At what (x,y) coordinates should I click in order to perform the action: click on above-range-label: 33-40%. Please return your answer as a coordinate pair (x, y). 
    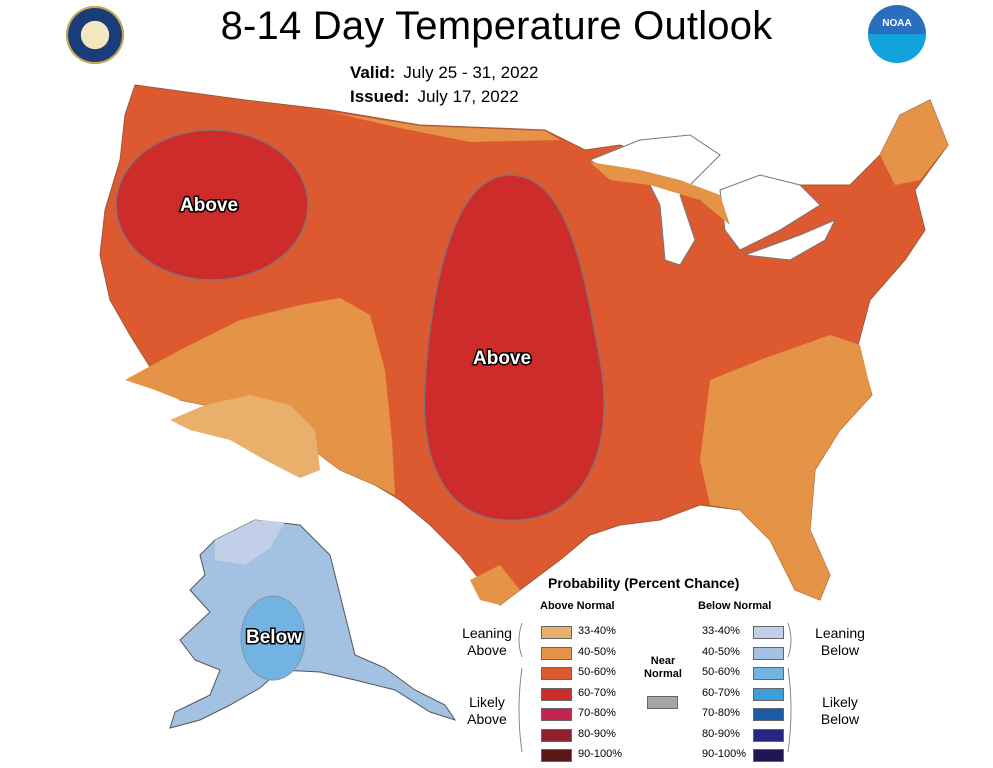
    Looking at the image, I should click on (597, 631).